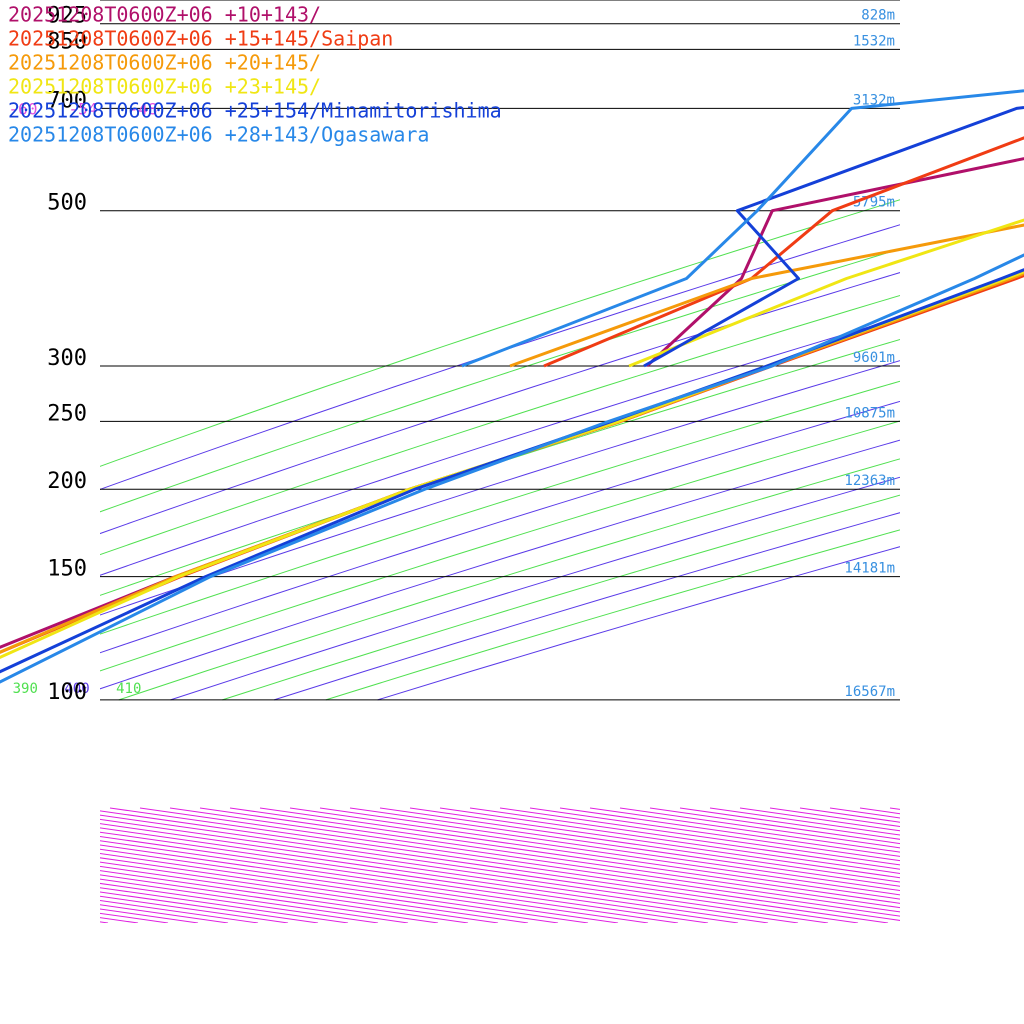 The width and height of the screenshot is (1024, 1024). Describe the element at coordinates (869, 481) in the screenshot. I see `height-label: 12363m` at that location.